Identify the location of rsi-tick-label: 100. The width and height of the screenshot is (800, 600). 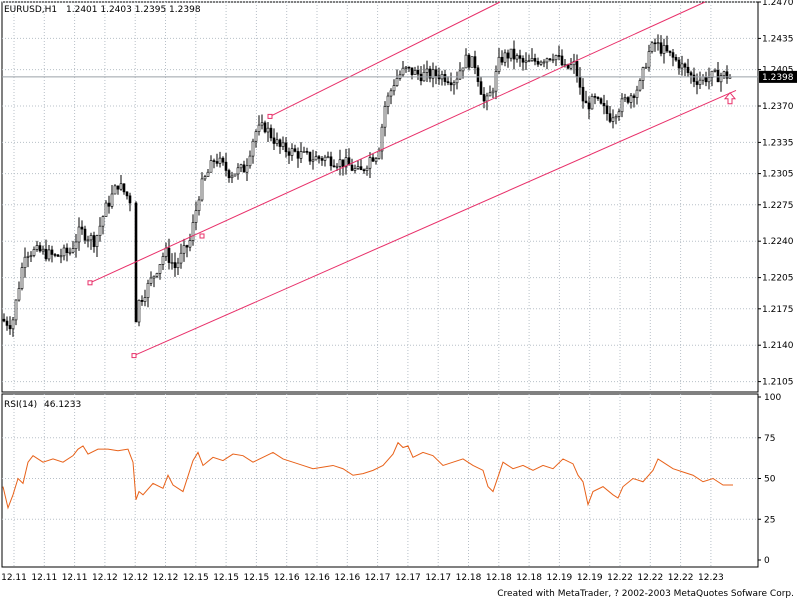
(772, 398).